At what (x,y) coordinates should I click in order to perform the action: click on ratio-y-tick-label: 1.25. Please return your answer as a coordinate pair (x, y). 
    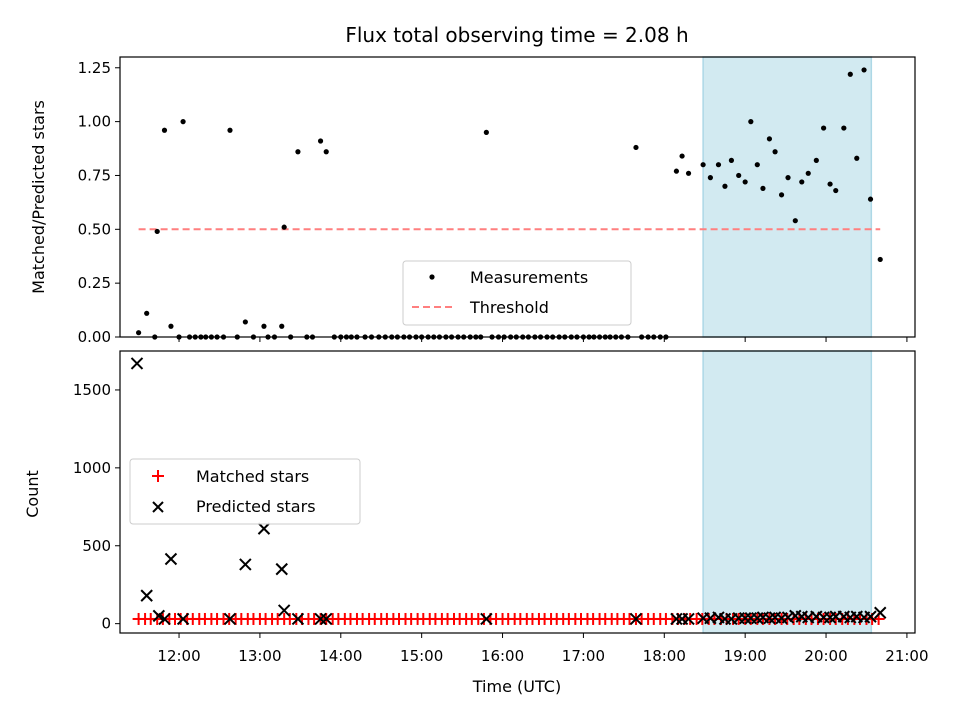
    Looking at the image, I should click on (94, 68).